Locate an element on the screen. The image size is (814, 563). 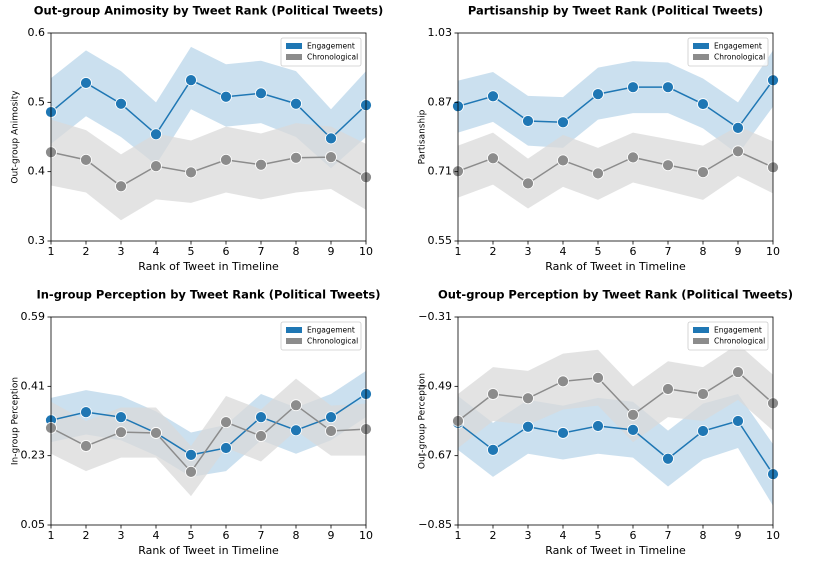
y-tick-label: −0.85 is located at coordinates (435, 524).